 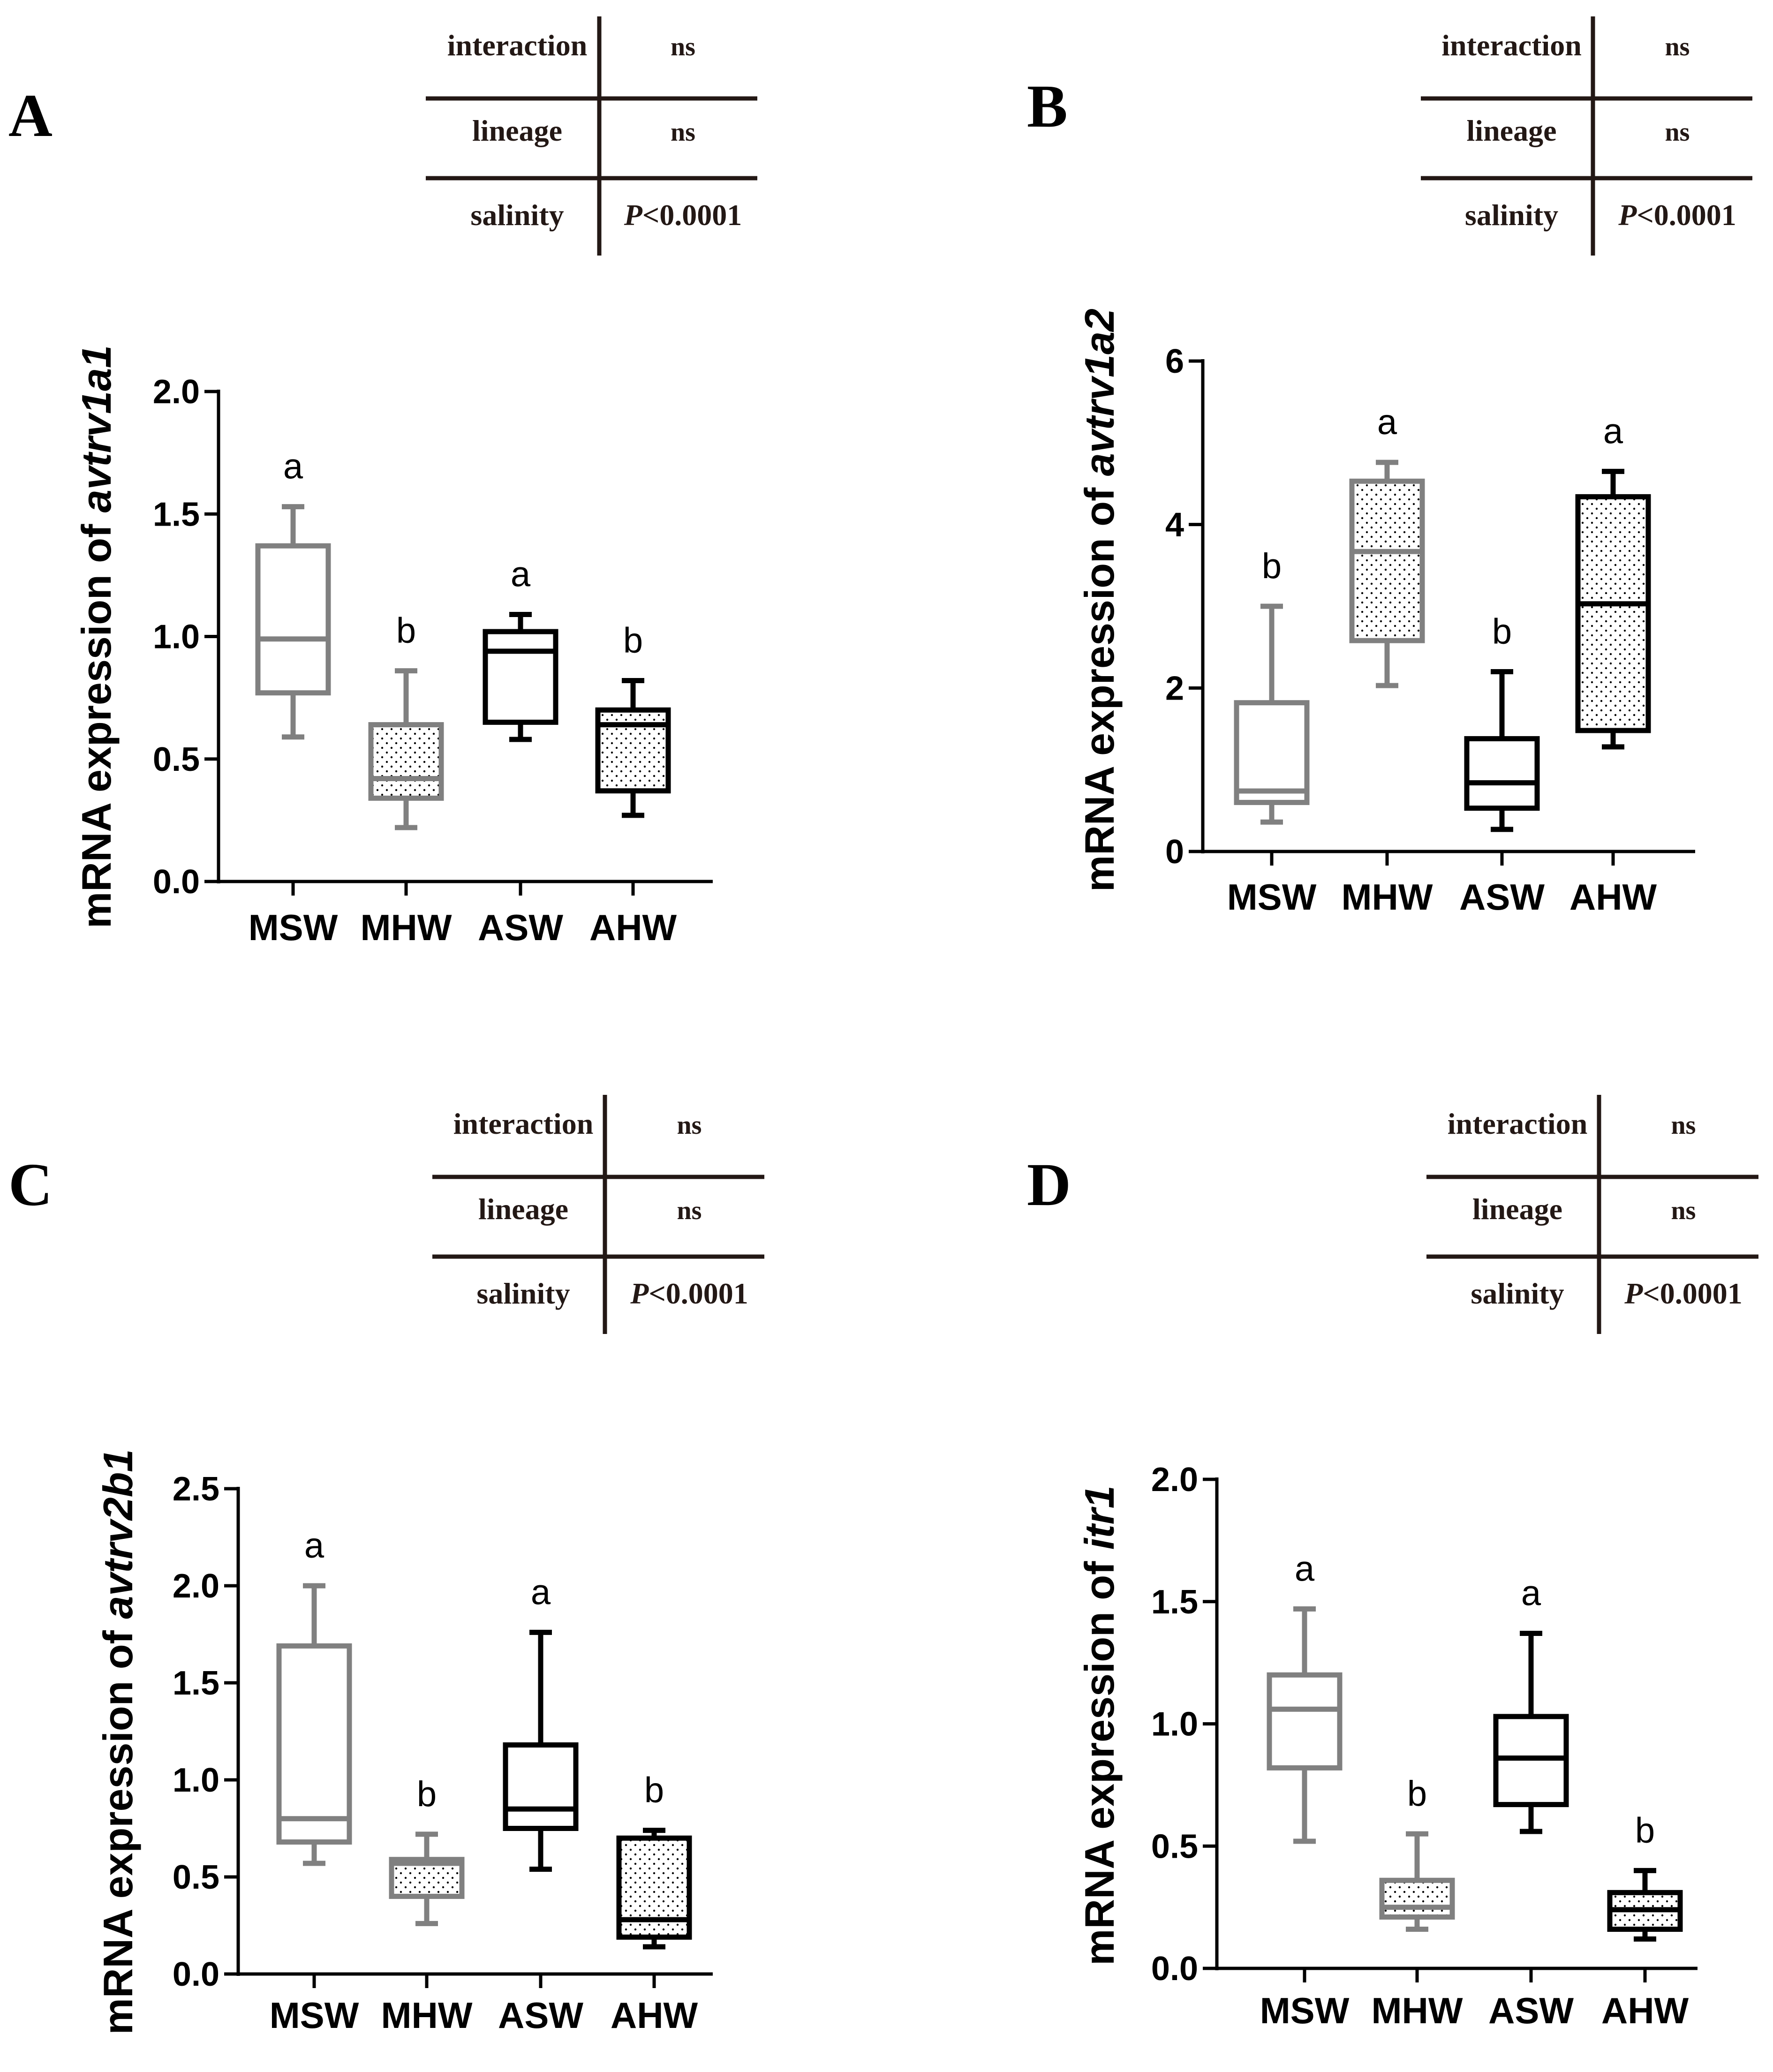 What do you see at coordinates (118, 1534) in the screenshot?
I see `y-axis-label-gene: avtrv2b1` at bounding box center [118, 1534].